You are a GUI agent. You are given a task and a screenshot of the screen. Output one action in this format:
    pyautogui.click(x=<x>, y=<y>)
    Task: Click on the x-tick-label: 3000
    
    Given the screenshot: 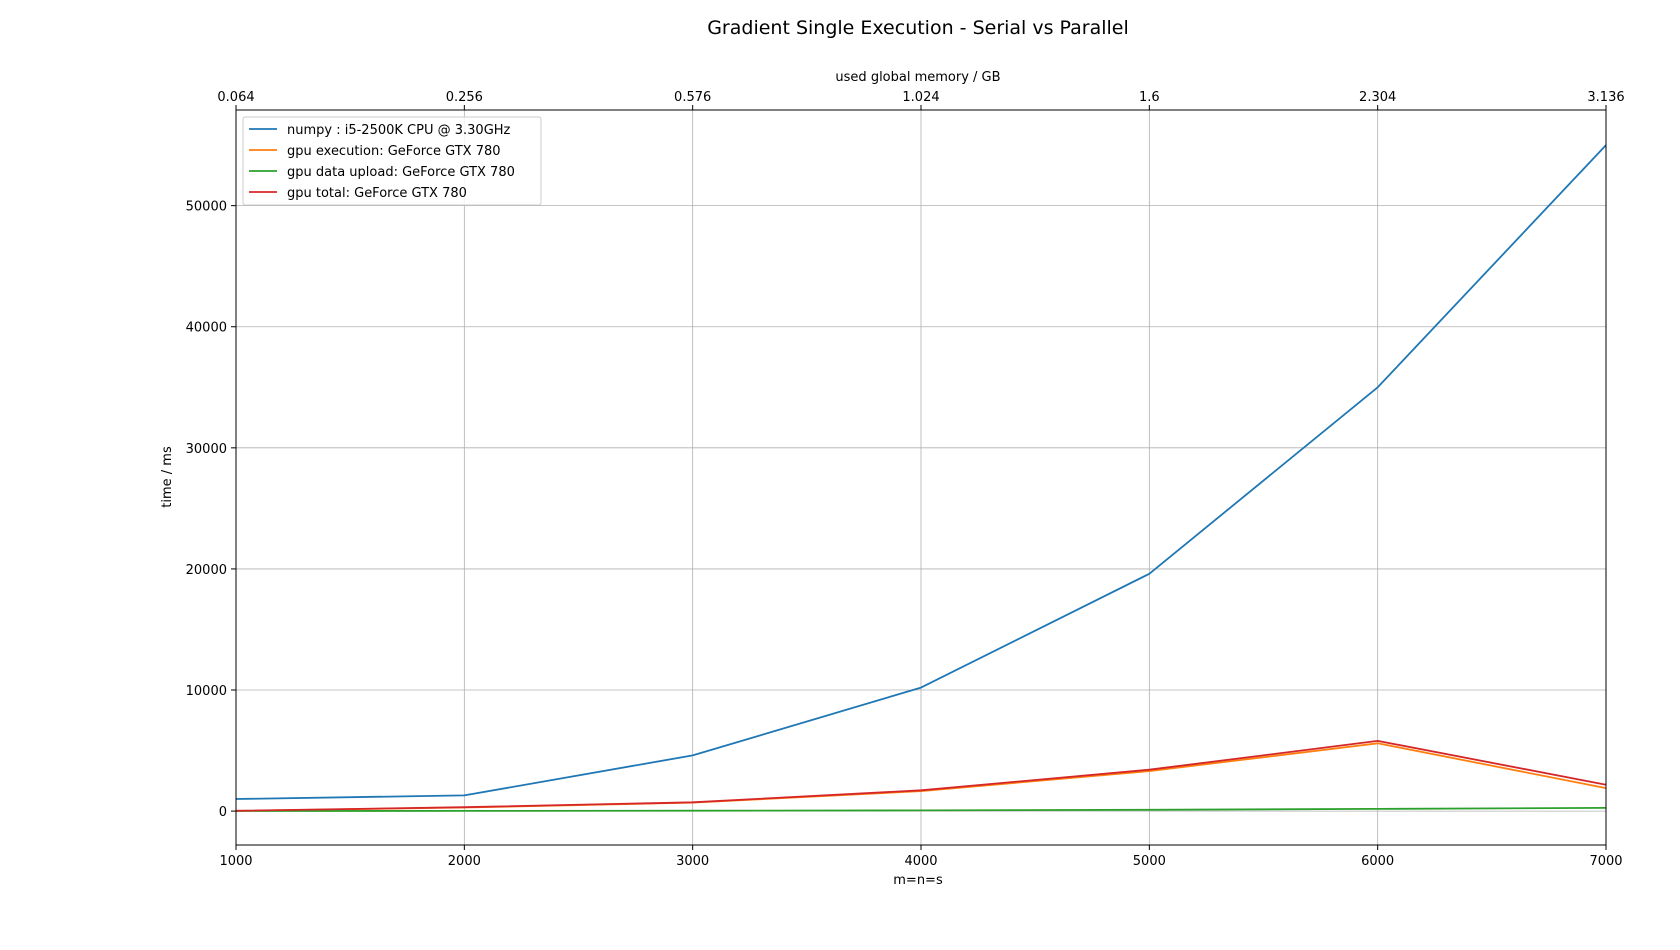 What is the action you would take?
    pyautogui.click(x=692, y=861)
    